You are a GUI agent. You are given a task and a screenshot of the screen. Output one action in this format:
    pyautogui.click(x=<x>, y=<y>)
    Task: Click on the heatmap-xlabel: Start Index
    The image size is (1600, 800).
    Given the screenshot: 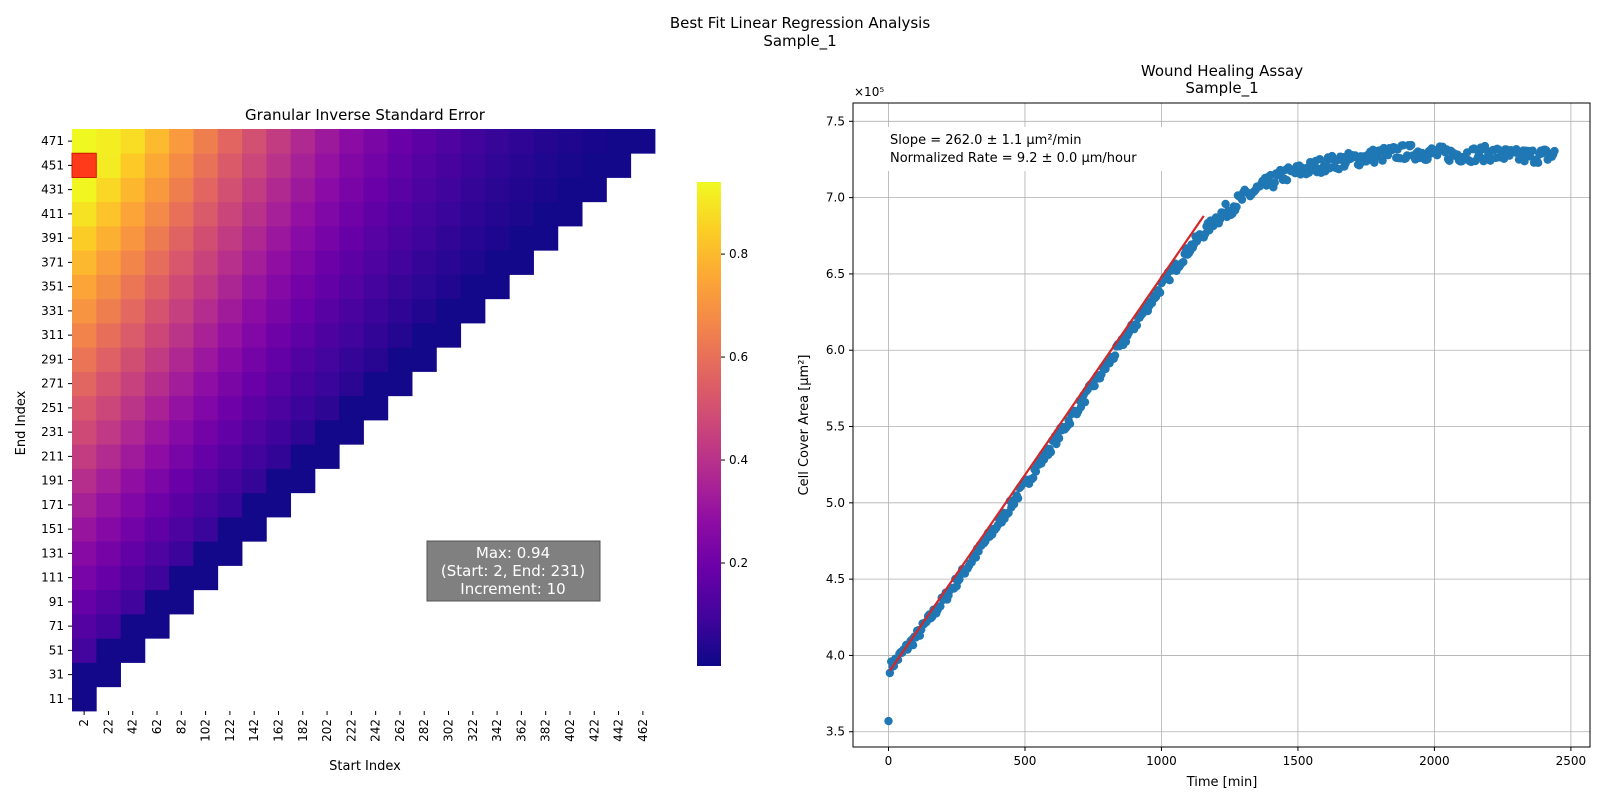 What is the action you would take?
    pyautogui.click(x=365, y=766)
    